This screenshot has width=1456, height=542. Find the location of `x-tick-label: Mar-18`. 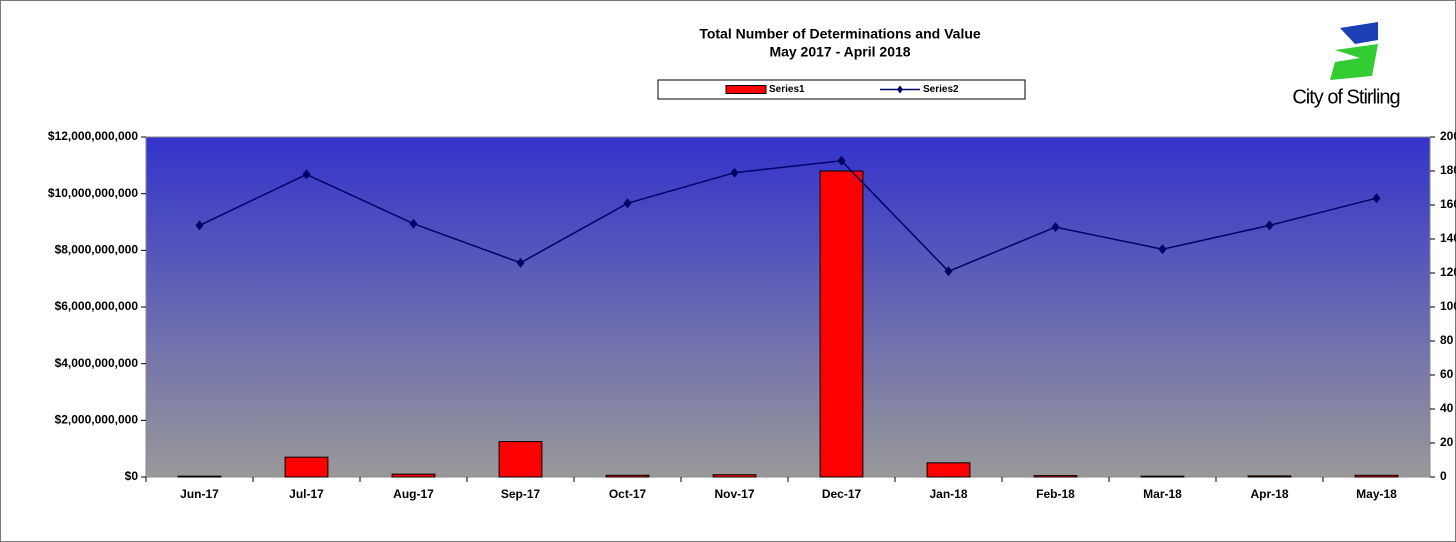

x-tick-label: Mar-18 is located at coordinates (1162, 494).